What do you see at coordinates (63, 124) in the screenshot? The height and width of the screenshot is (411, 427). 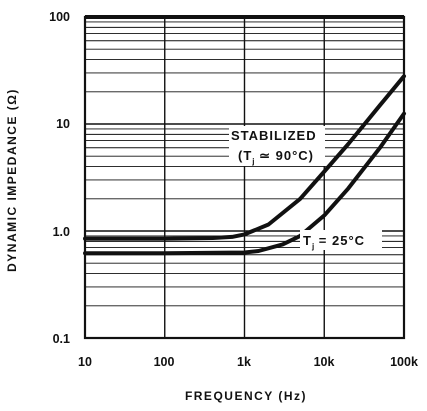 I see `y-tick-label-10: 10` at bounding box center [63, 124].